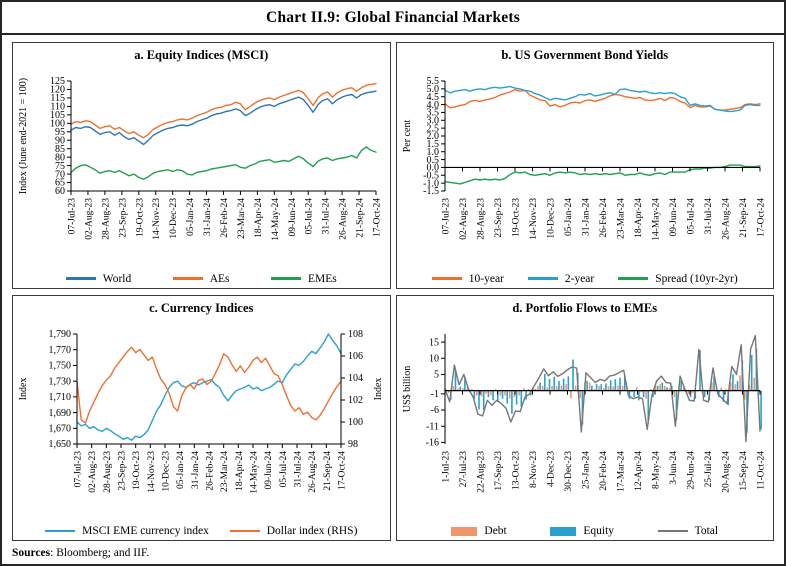  Describe the element at coordinates (355, 334) in the screenshot. I see `svg-text: 108` at that location.